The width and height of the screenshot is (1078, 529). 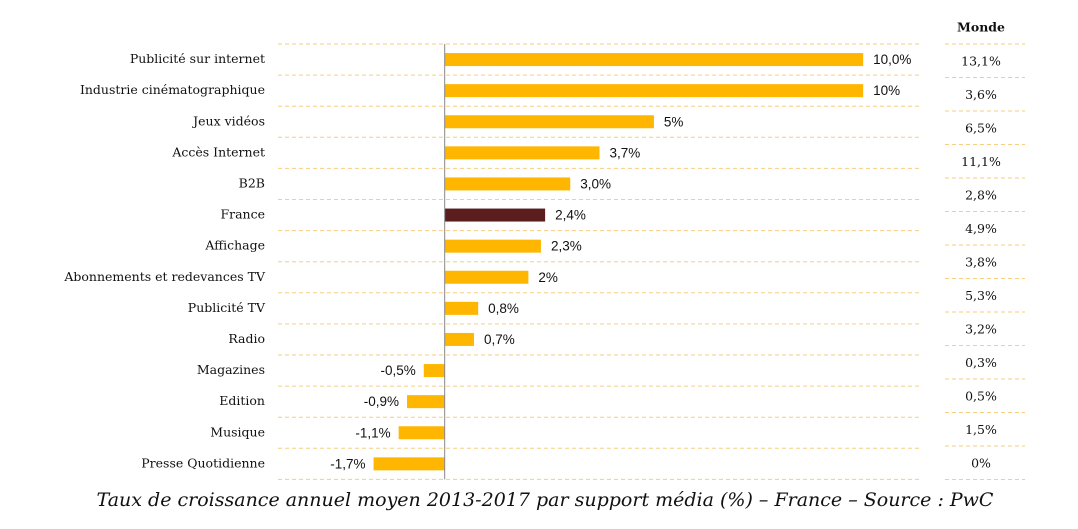 I want to click on category-label: Abonnements et redevances TV, so click(x=164, y=276).